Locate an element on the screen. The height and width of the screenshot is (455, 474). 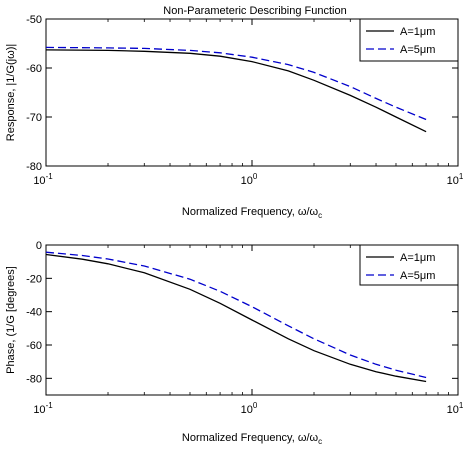
y-tick-label: -50 is located at coordinates (34, 20).